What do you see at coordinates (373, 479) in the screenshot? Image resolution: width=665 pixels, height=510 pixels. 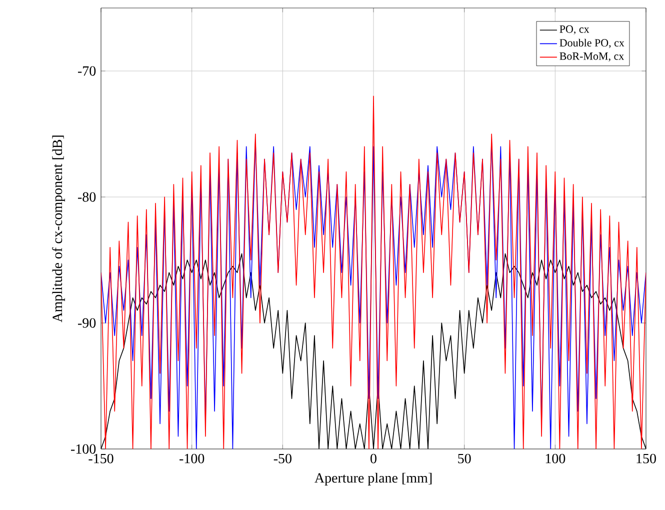 I see `x-axis-title: Aperture plane [mm]` at bounding box center [373, 479].